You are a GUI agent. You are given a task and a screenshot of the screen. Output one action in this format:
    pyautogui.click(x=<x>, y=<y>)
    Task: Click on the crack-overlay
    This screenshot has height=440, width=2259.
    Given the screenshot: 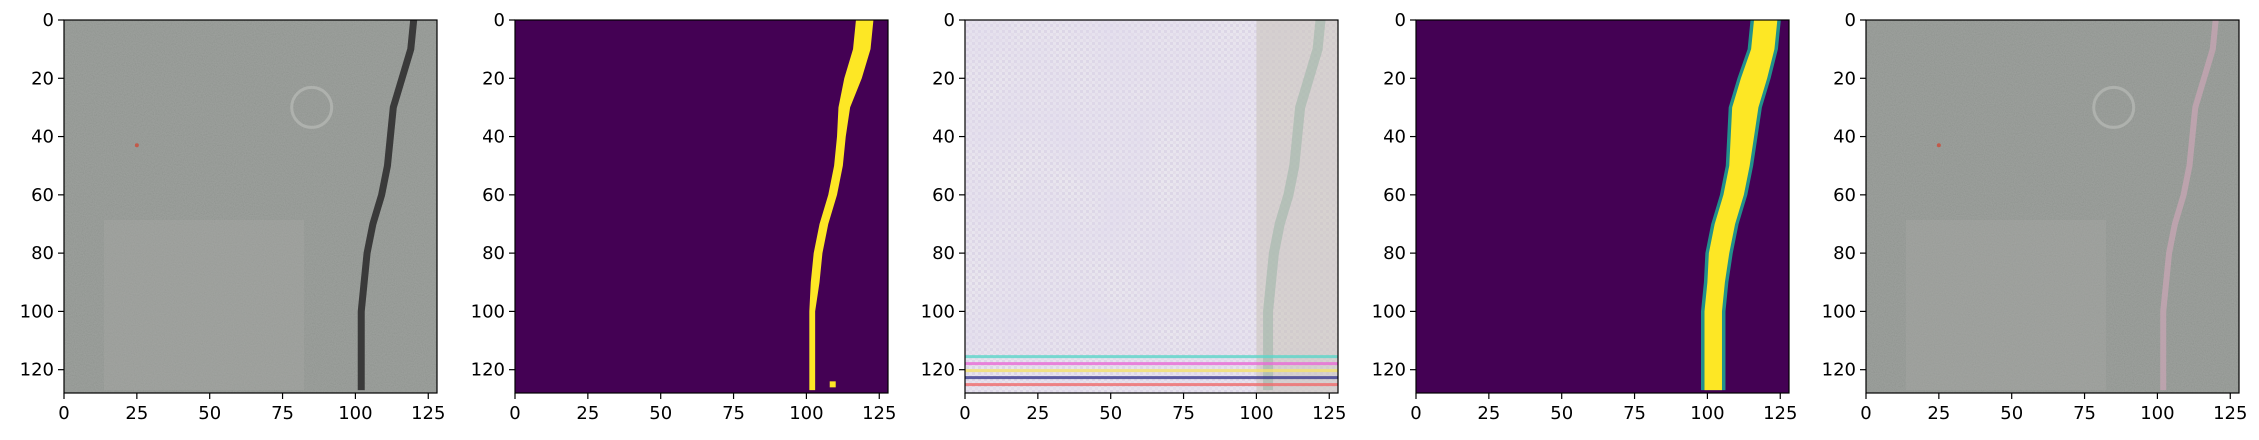 What is the action you would take?
    pyautogui.click(x=2189, y=205)
    